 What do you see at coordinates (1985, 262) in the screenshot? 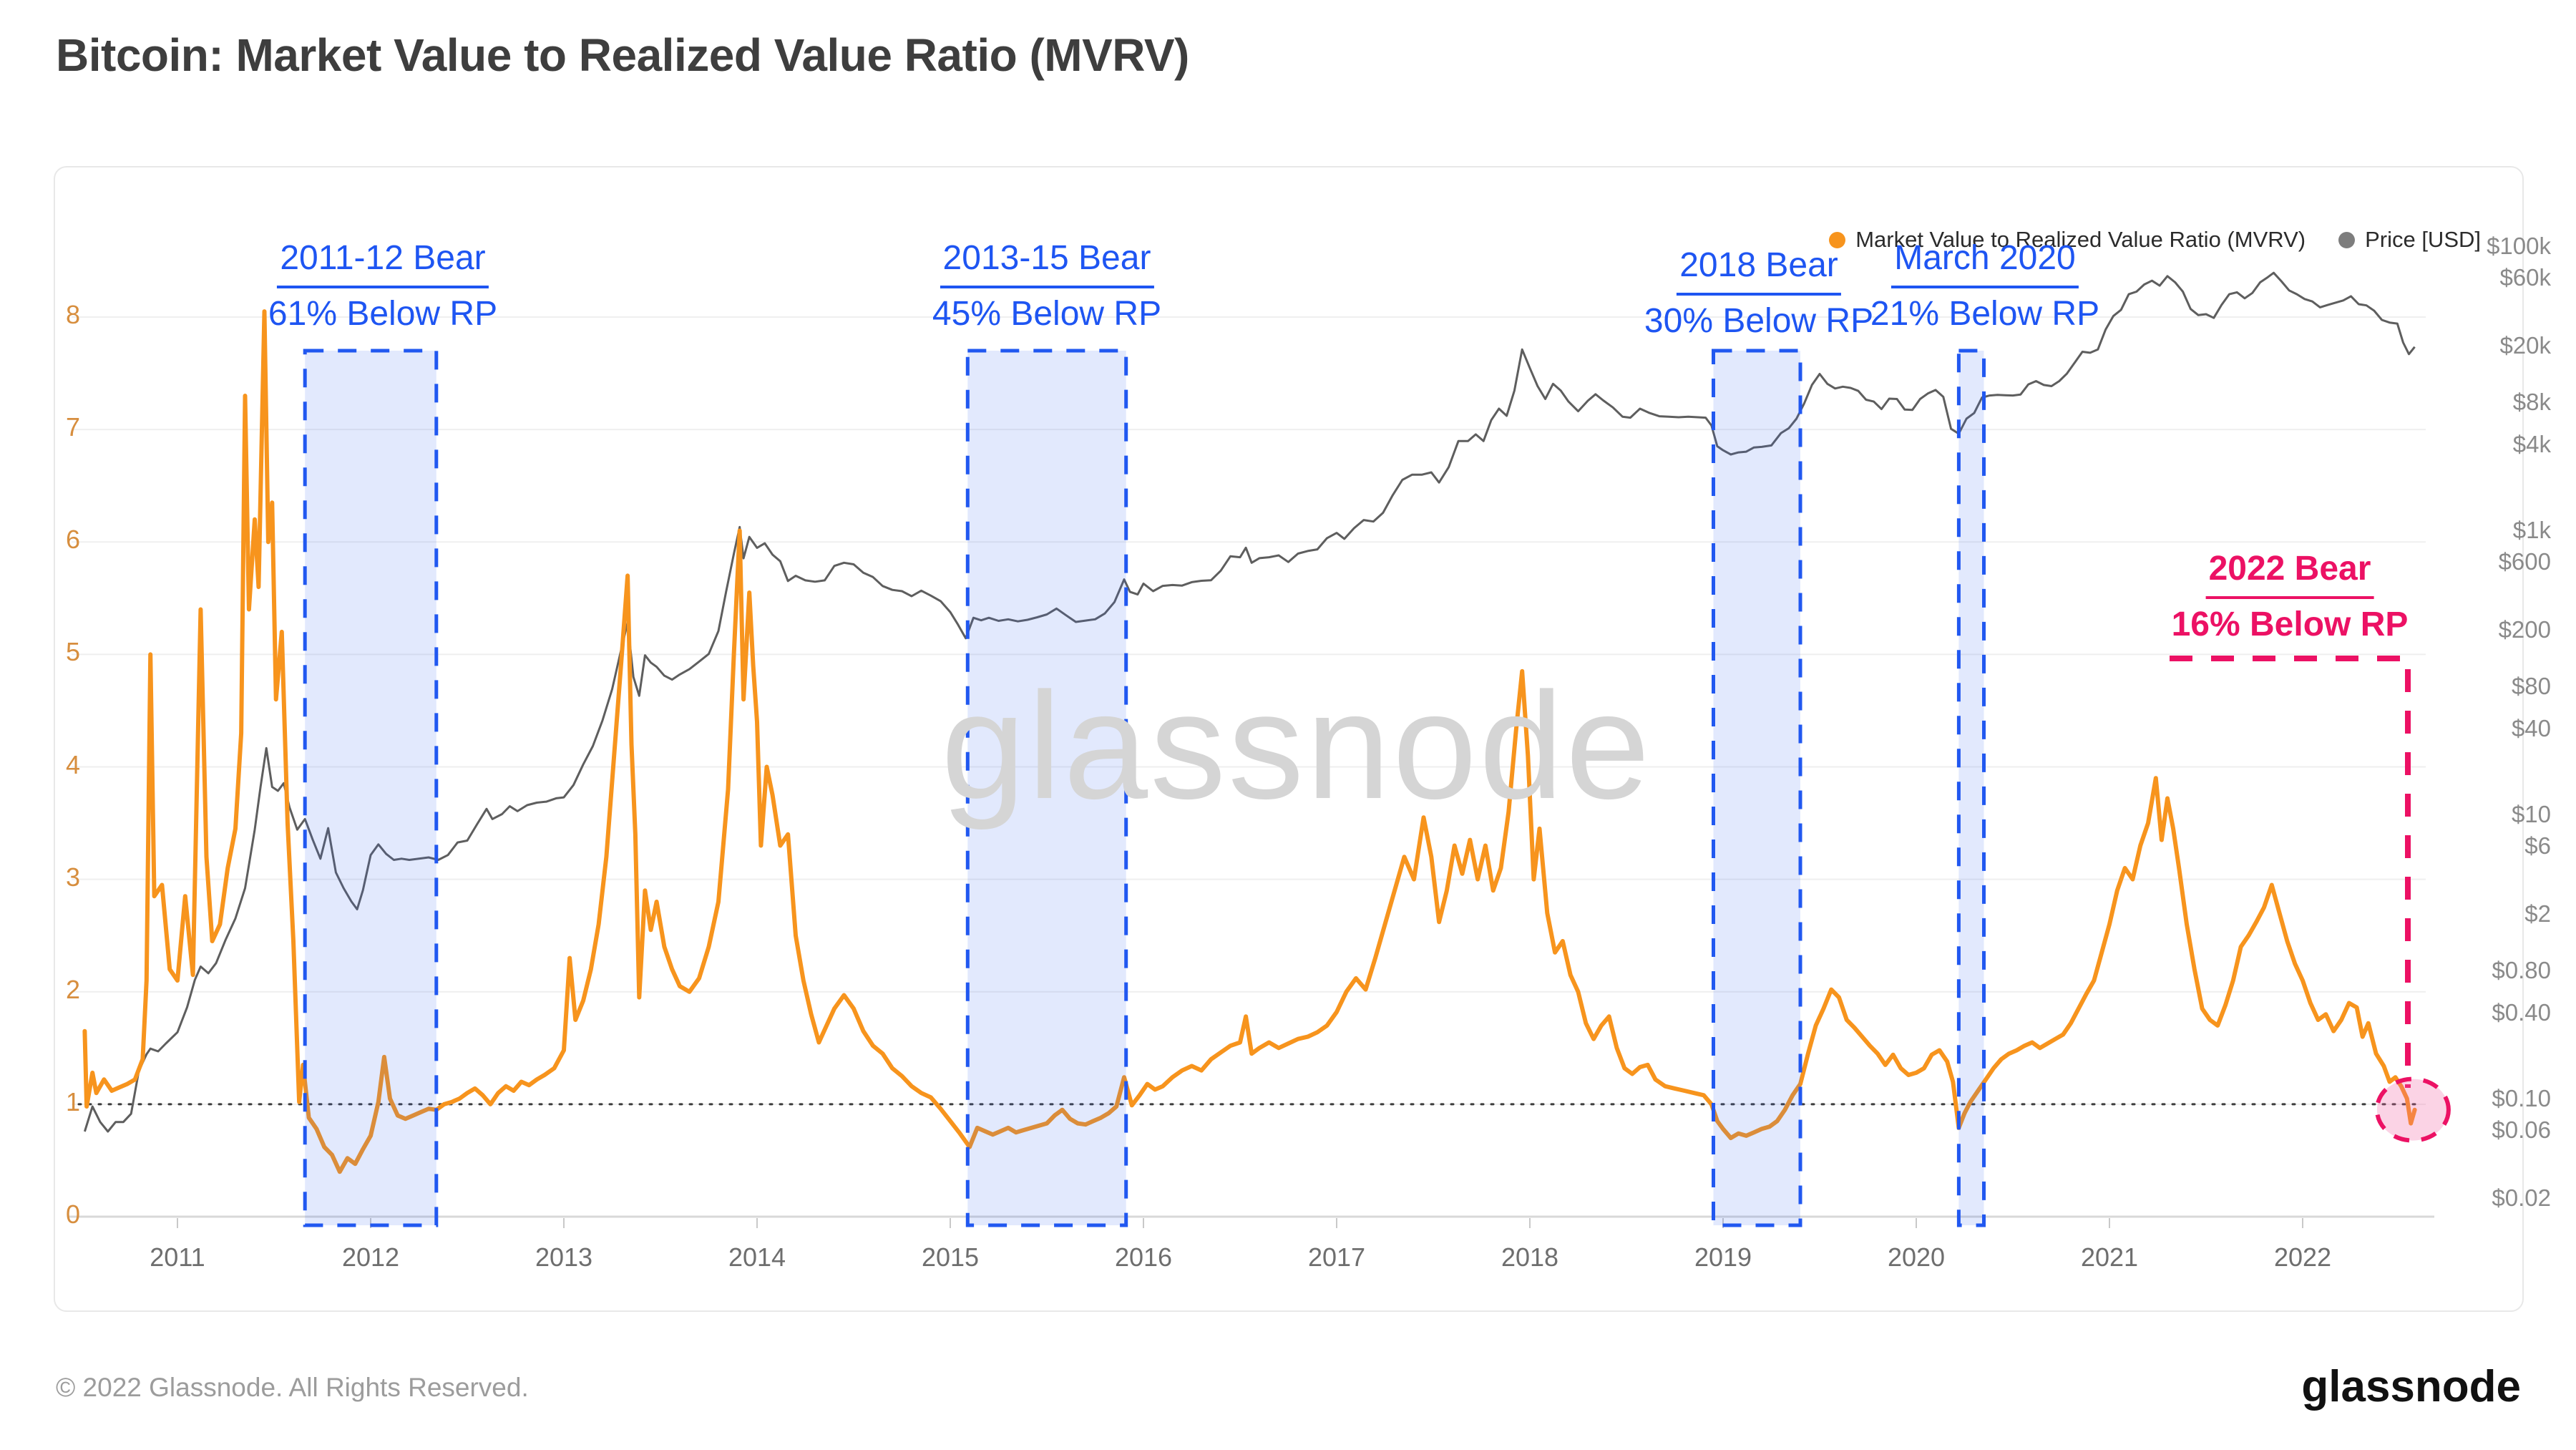
I see `annotation-title: March 2020` at bounding box center [1985, 262].